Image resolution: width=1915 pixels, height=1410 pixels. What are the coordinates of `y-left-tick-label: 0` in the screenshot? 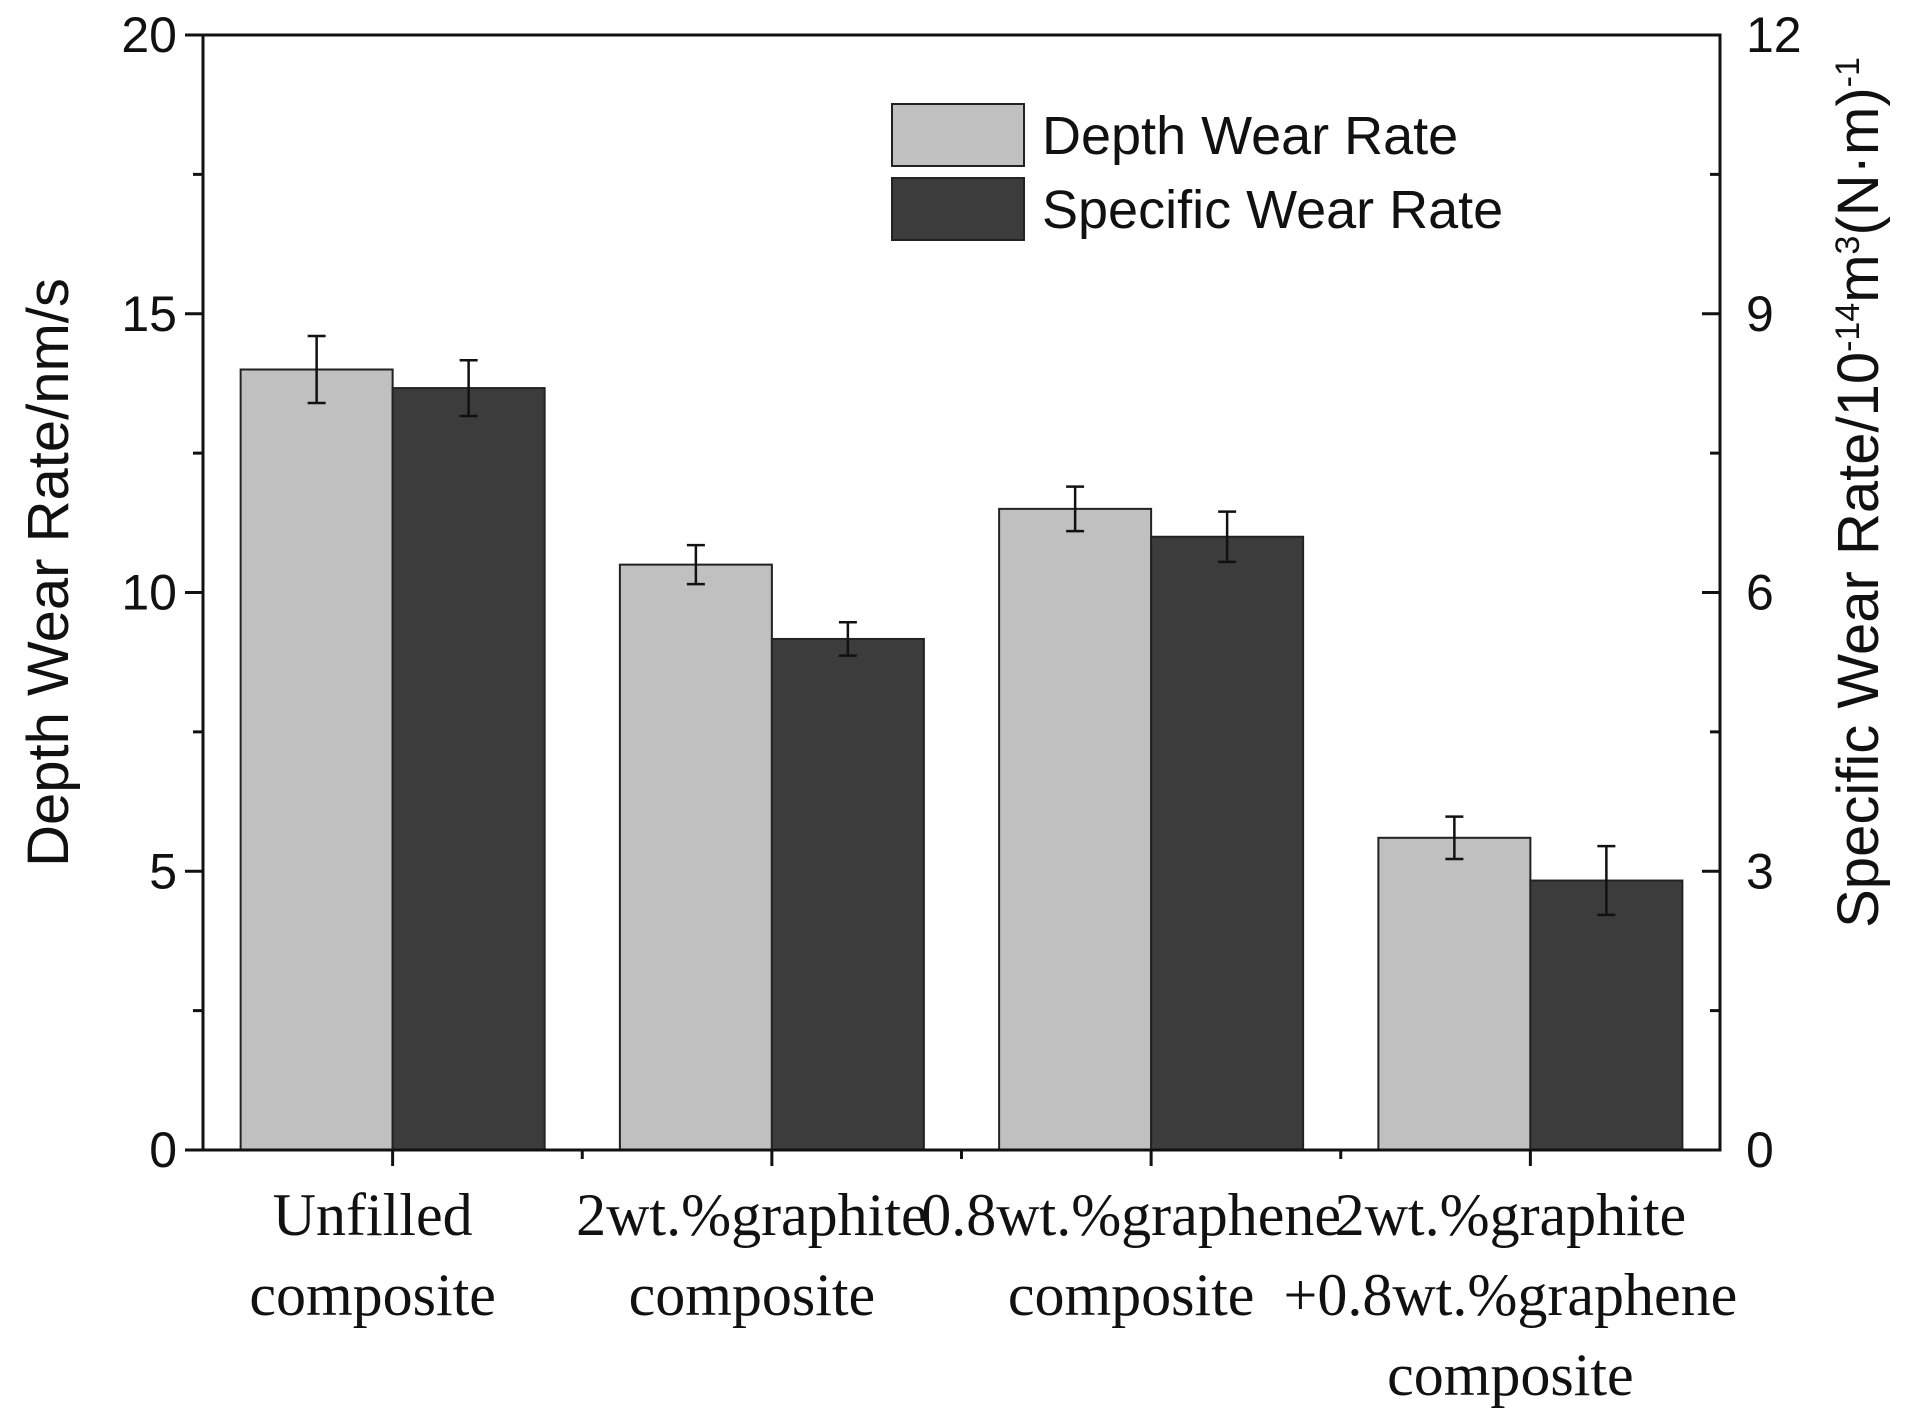 It's located at (163, 1150).